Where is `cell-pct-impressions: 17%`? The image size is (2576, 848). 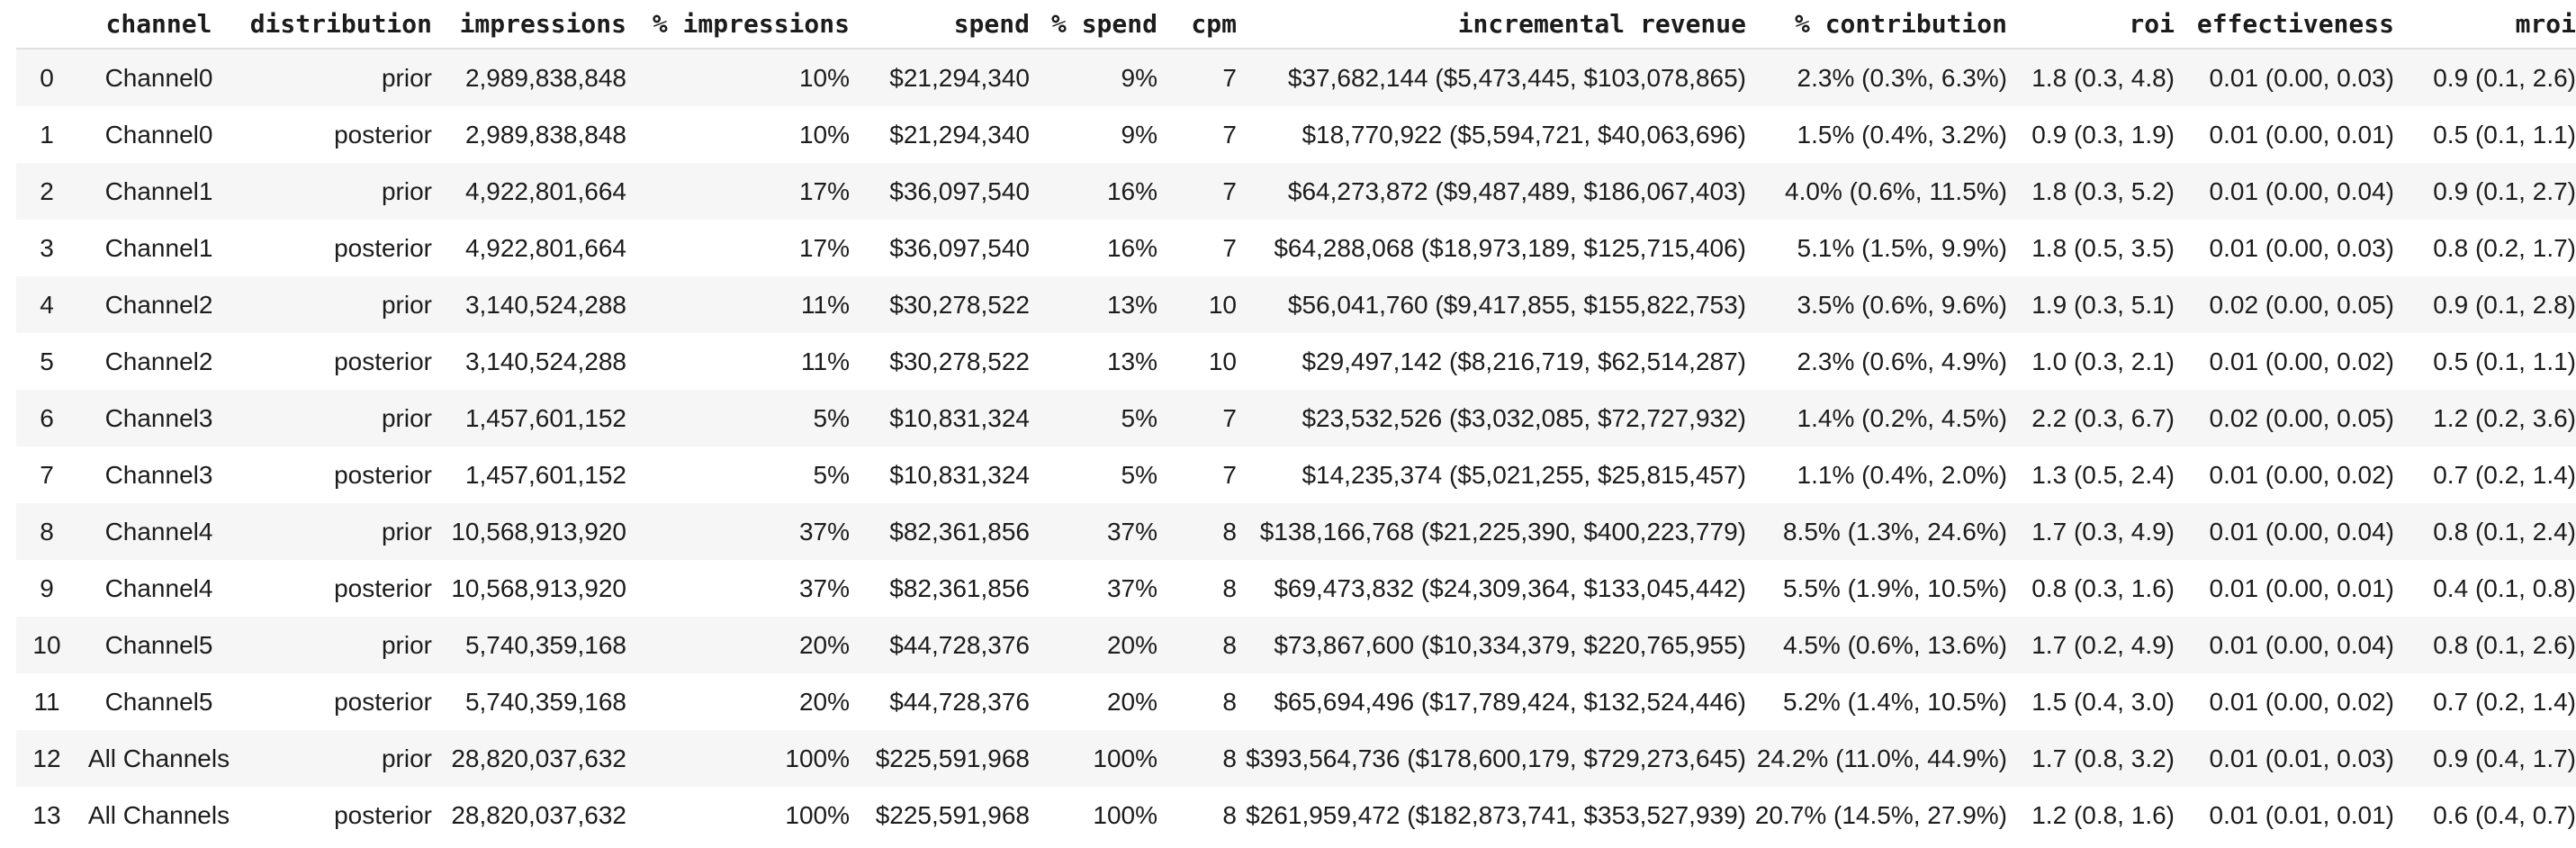
cell-pct-impressions: 17% is located at coordinates (824, 248).